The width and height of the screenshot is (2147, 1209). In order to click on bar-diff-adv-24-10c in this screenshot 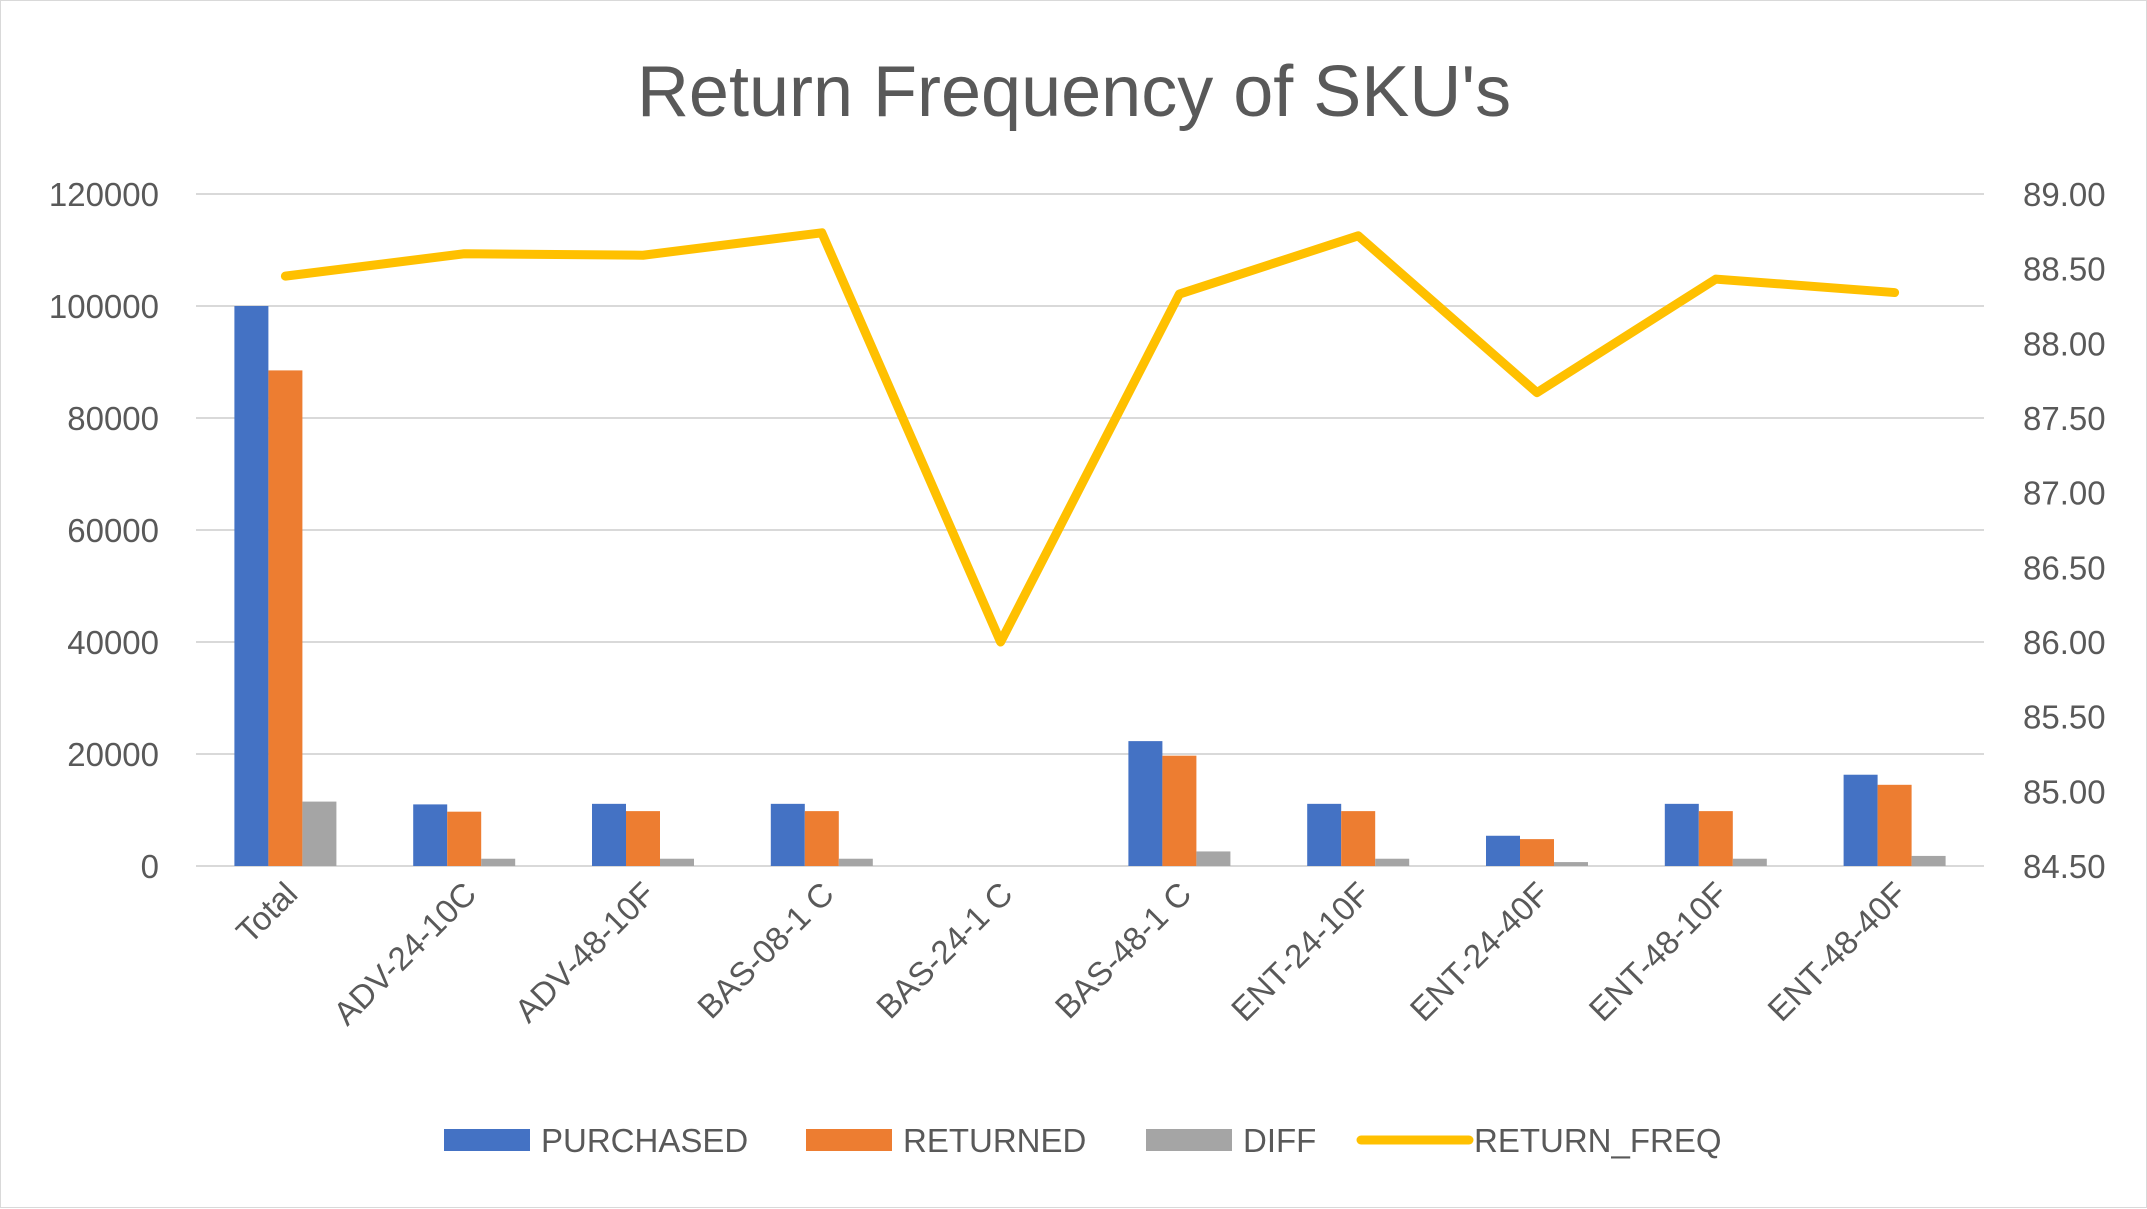, I will do `click(498, 862)`.